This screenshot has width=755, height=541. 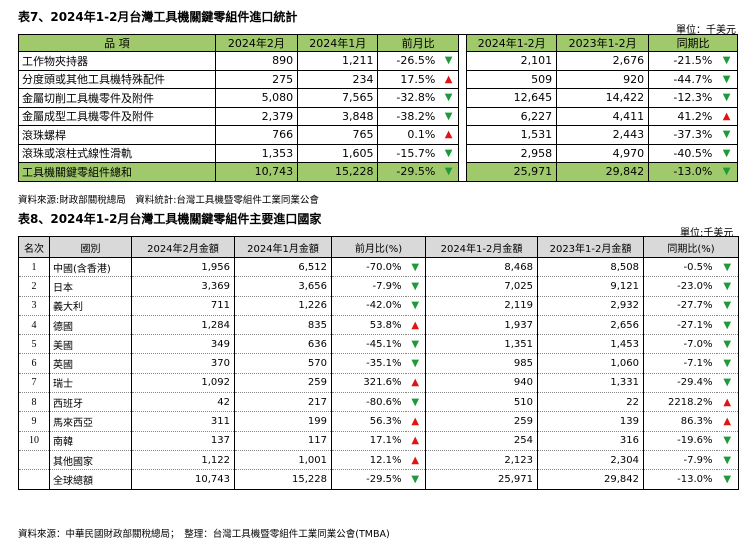 What do you see at coordinates (90, 441) in the screenshot?
I see `row-country: 南韓` at bounding box center [90, 441].